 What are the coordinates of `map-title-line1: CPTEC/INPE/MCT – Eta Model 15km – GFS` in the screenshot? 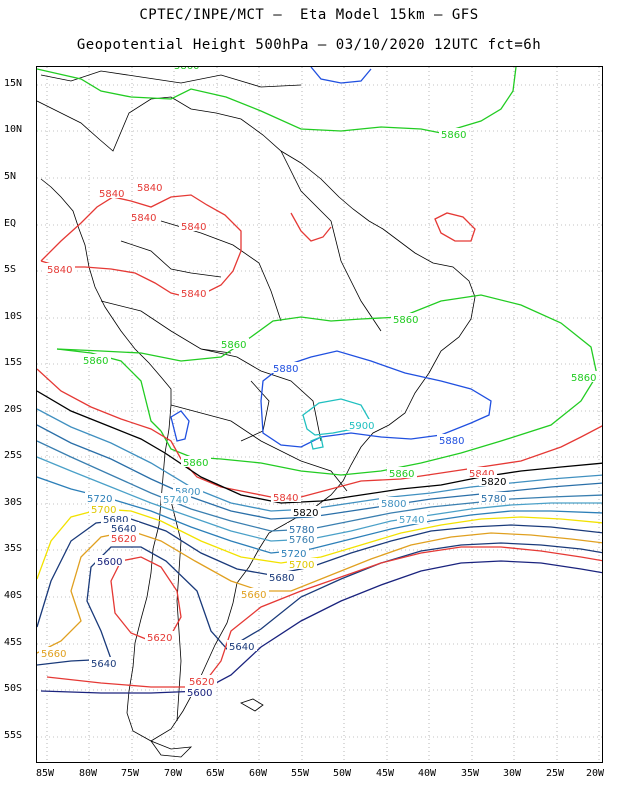 It's located at (309, 15).